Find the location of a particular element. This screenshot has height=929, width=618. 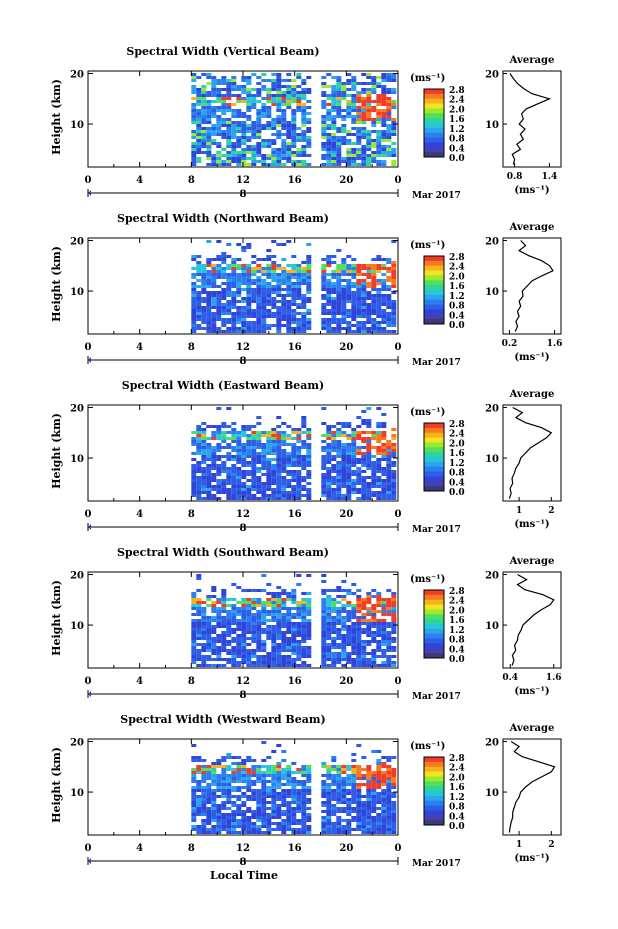

x-tick-label: 16 is located at coordinates (295, 848).